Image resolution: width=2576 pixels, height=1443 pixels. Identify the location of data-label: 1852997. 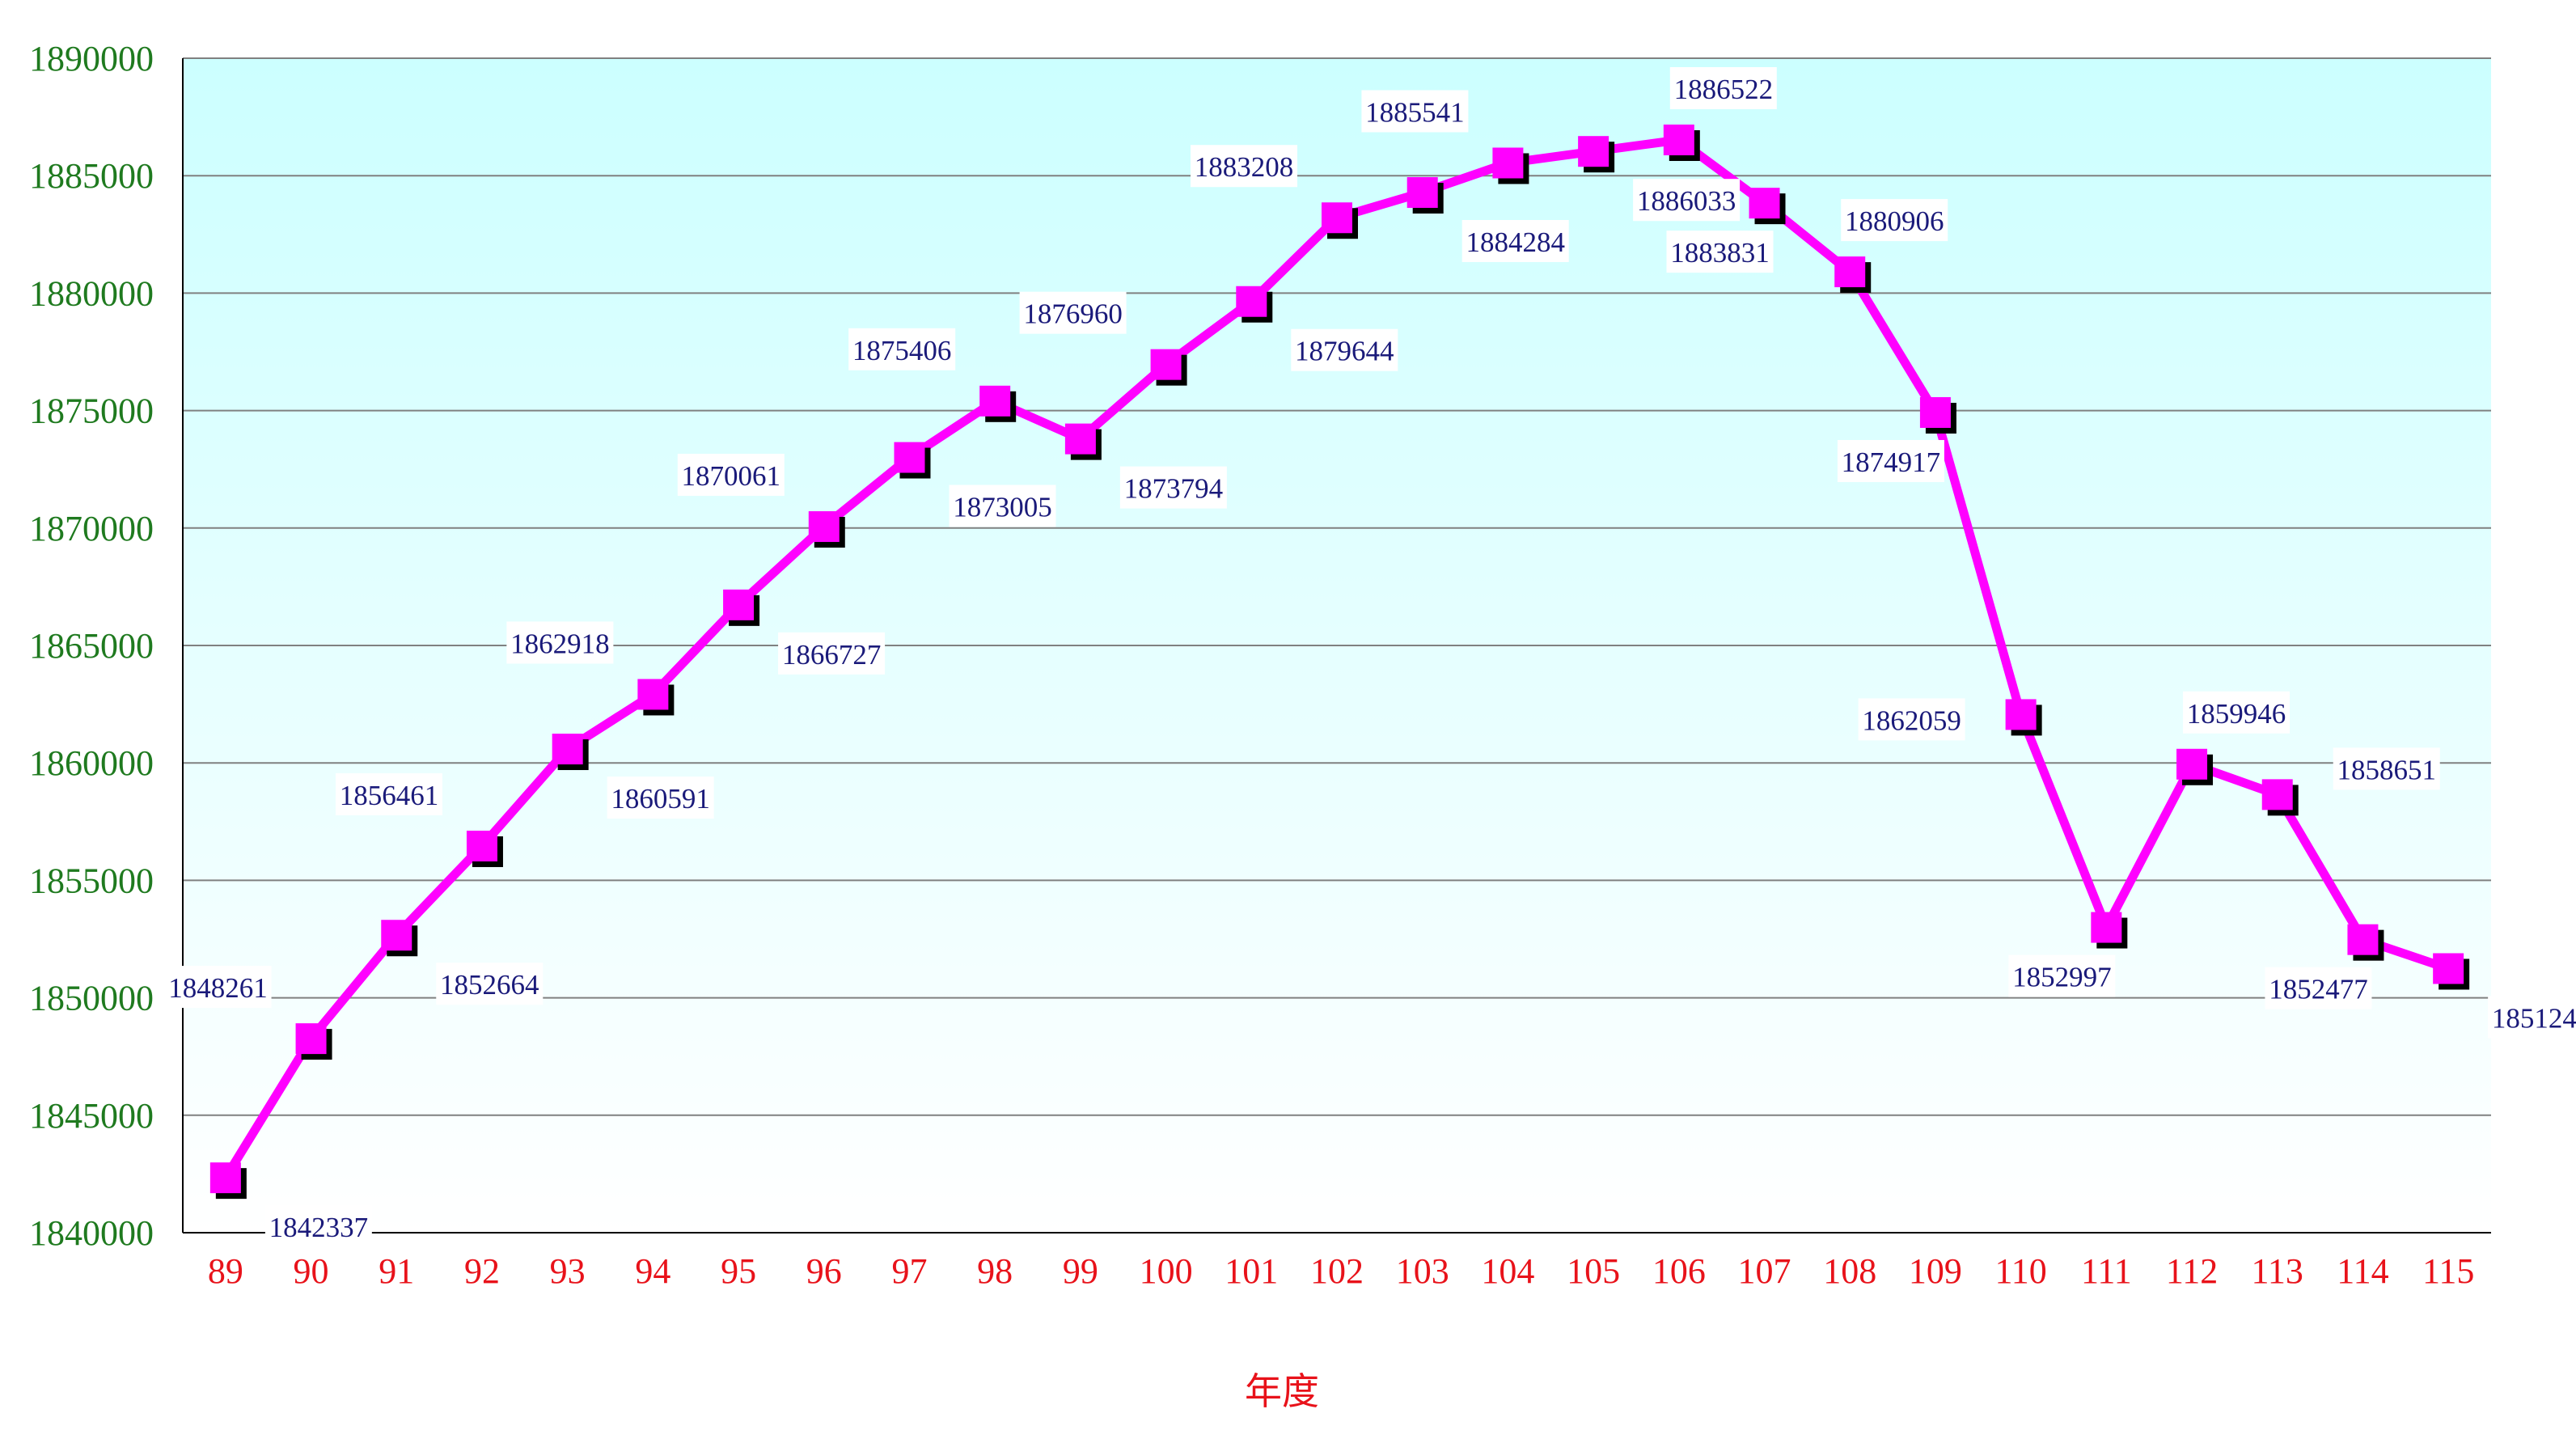
(2062, 975).